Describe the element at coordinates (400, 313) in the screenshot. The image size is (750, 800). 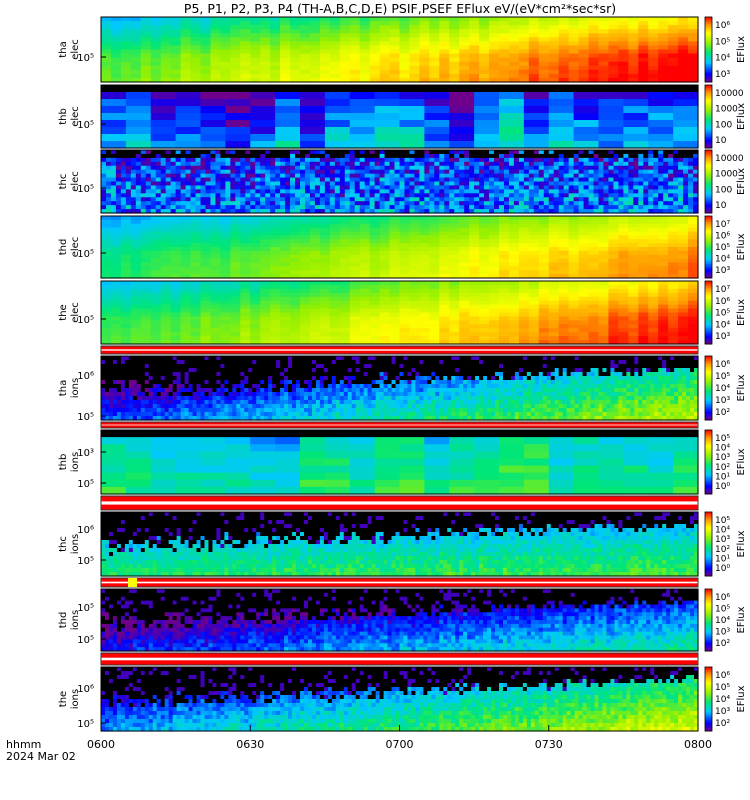
I see `heatmap-the-elec` at that location.